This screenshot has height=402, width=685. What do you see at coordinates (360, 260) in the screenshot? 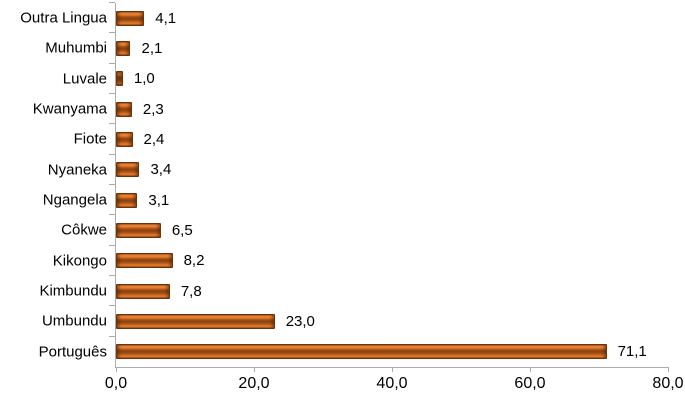
I see `bar-row: Kikongo 8,2` at bounding box center [360, 260].